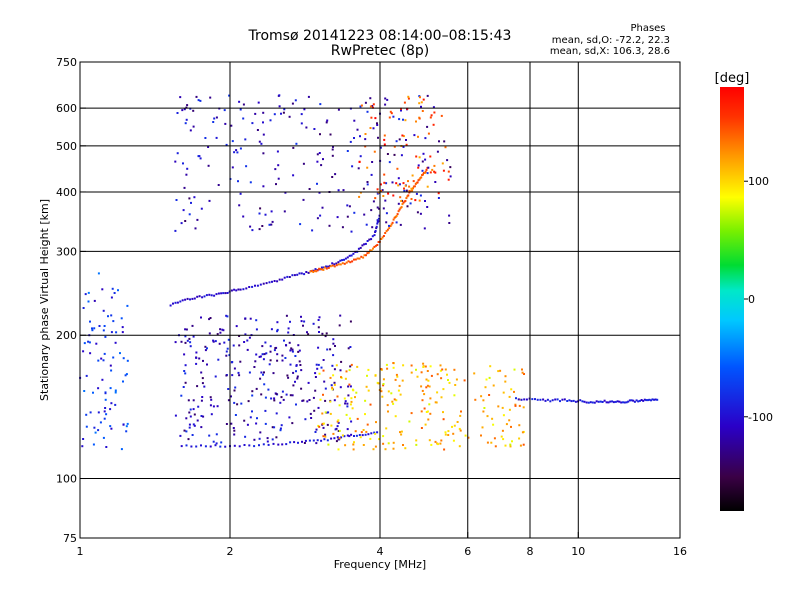  Describe the element at coordinates (66, 192) in the screenshot. I see `y-tick-label-4: 400` at that location.